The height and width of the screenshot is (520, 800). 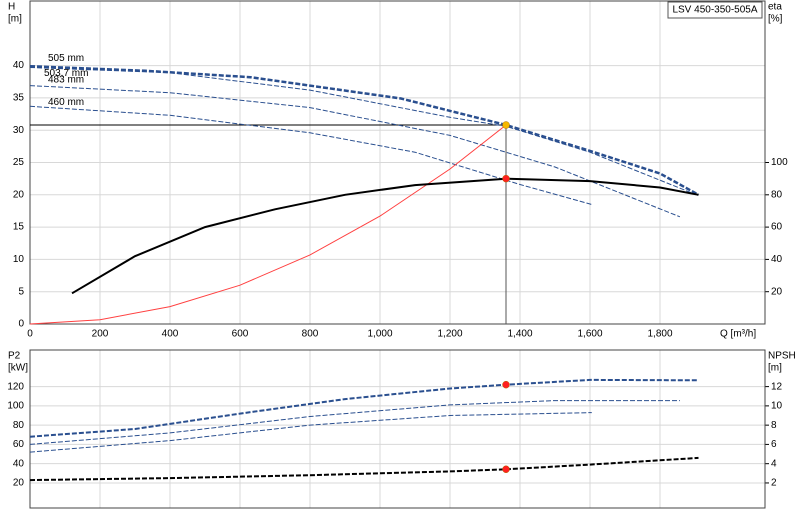 What do you see at coordinates (19, 130) in the screenshot?
I see `y-tick-label: 30` at bounding box center [19, 130].